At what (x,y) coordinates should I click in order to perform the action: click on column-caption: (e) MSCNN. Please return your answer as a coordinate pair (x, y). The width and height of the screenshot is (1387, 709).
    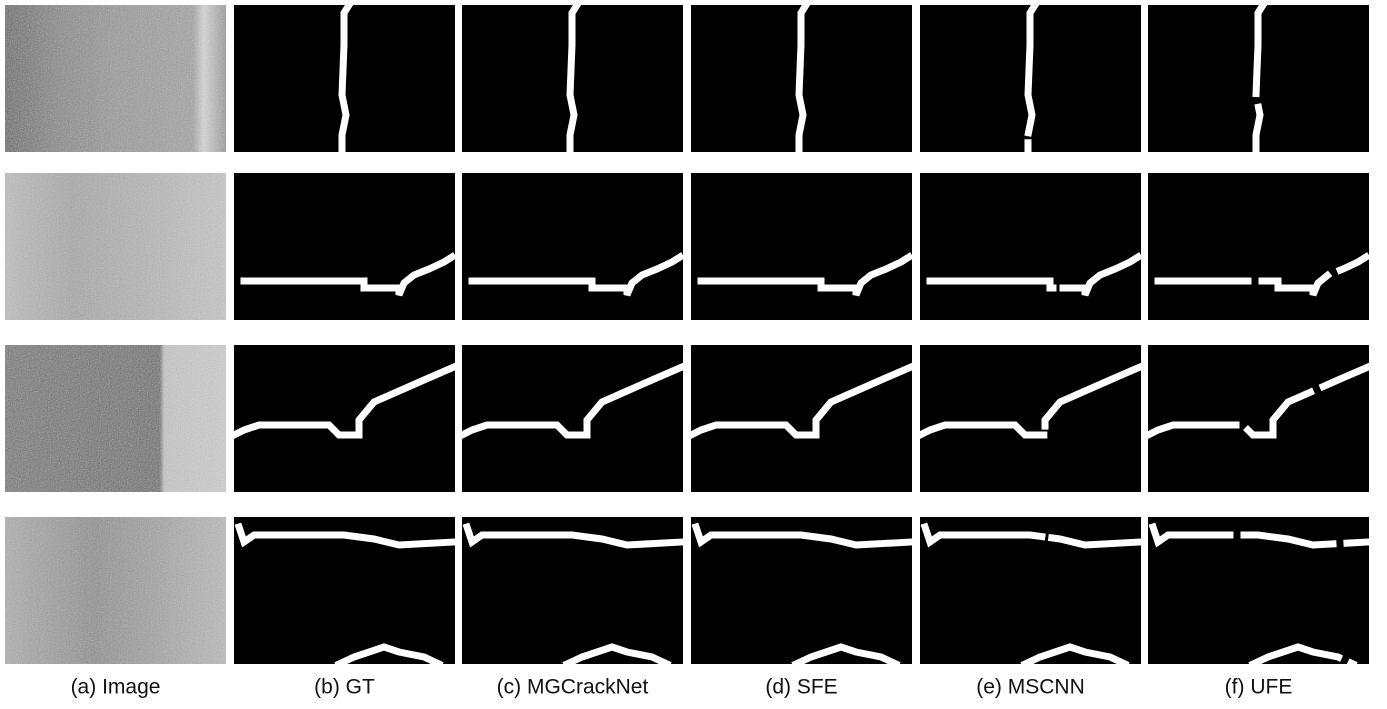
    Looking at the image, I should click on (1030, 687).